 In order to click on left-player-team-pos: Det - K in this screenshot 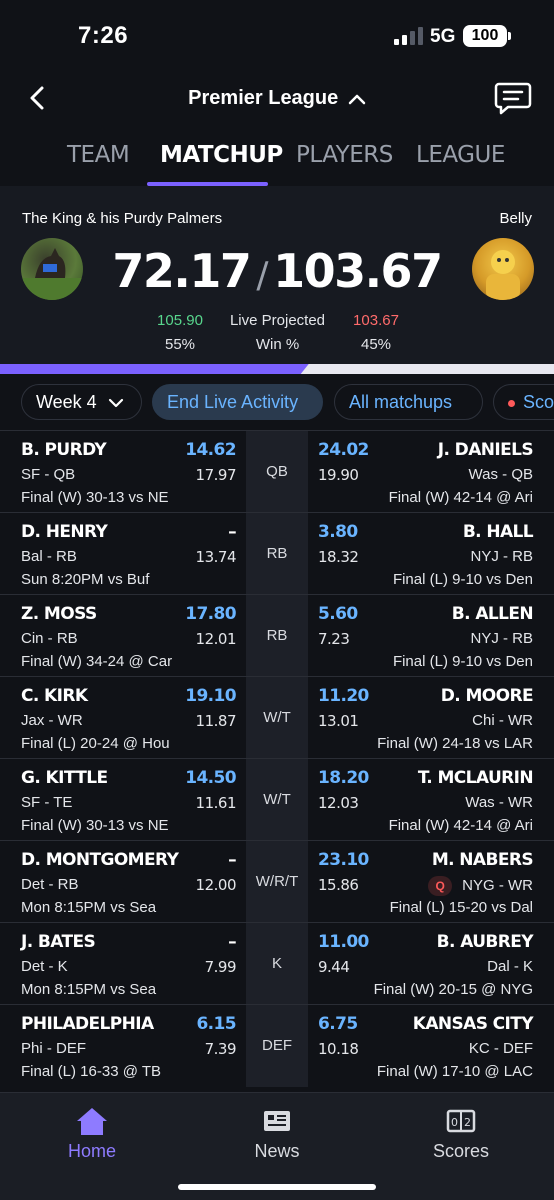, I will do `click(44, 966)`.